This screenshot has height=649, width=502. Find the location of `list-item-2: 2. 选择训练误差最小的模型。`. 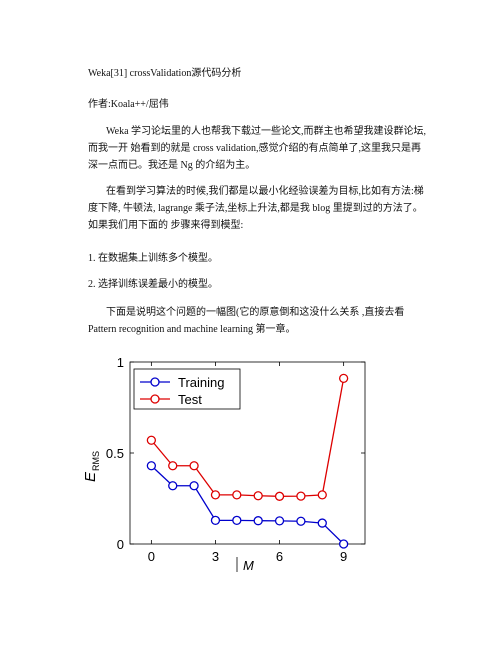

list-item-2: 2. 选择训练误差最小的模型。 is located at coordinates (153, 284).